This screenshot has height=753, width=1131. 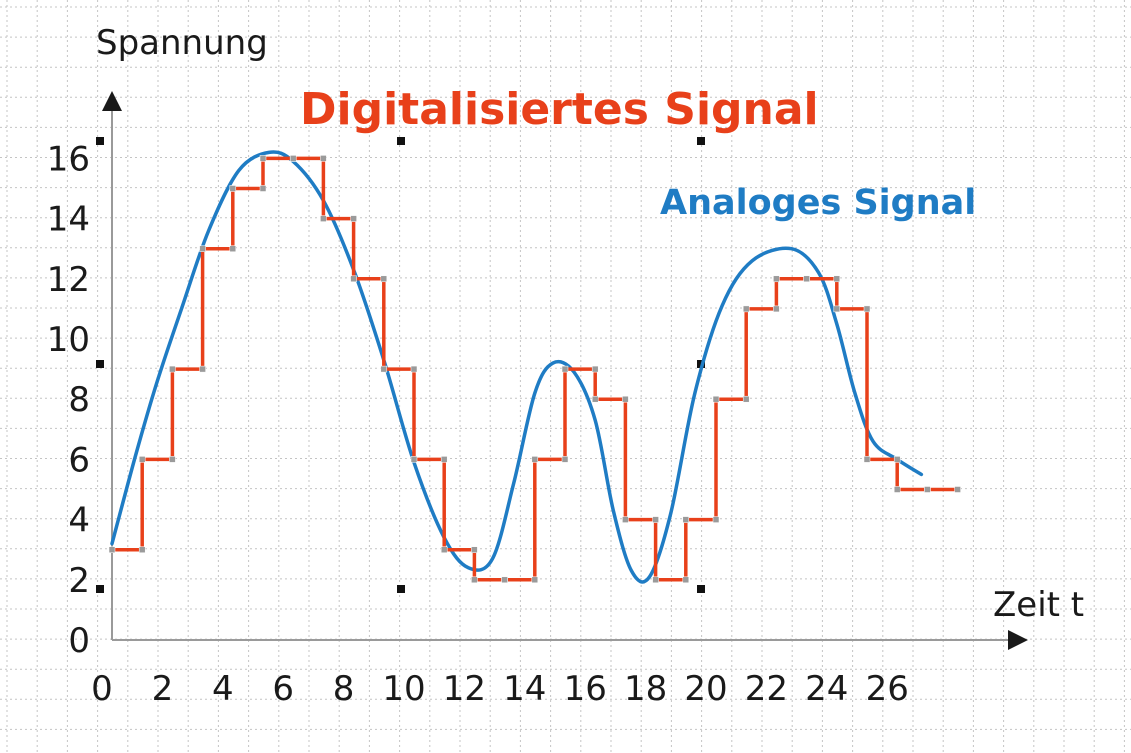 I want to click on x-tick-label: 20, so click(x=705, y=689).